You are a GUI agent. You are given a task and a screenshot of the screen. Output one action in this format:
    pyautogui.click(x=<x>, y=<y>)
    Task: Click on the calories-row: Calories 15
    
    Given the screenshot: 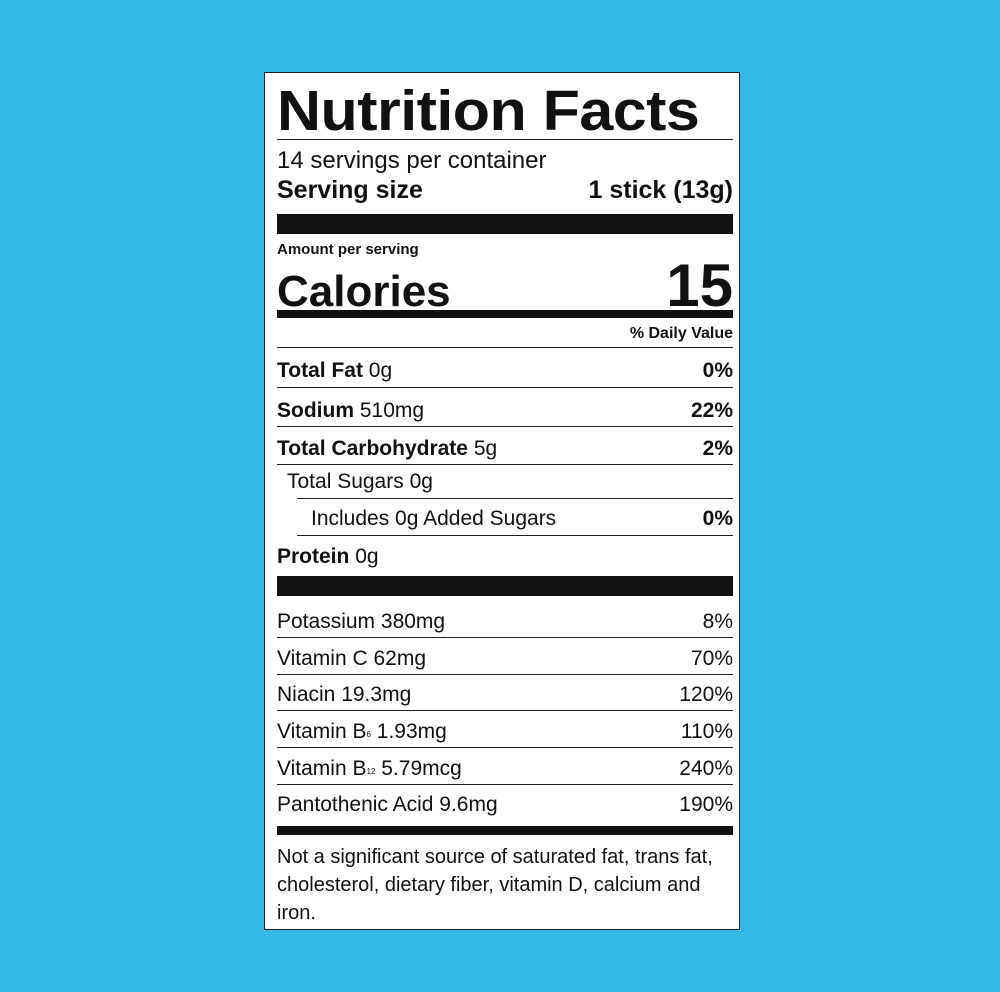 What is the action you would take?
    pyautogui.click(x=505, y=285)
    